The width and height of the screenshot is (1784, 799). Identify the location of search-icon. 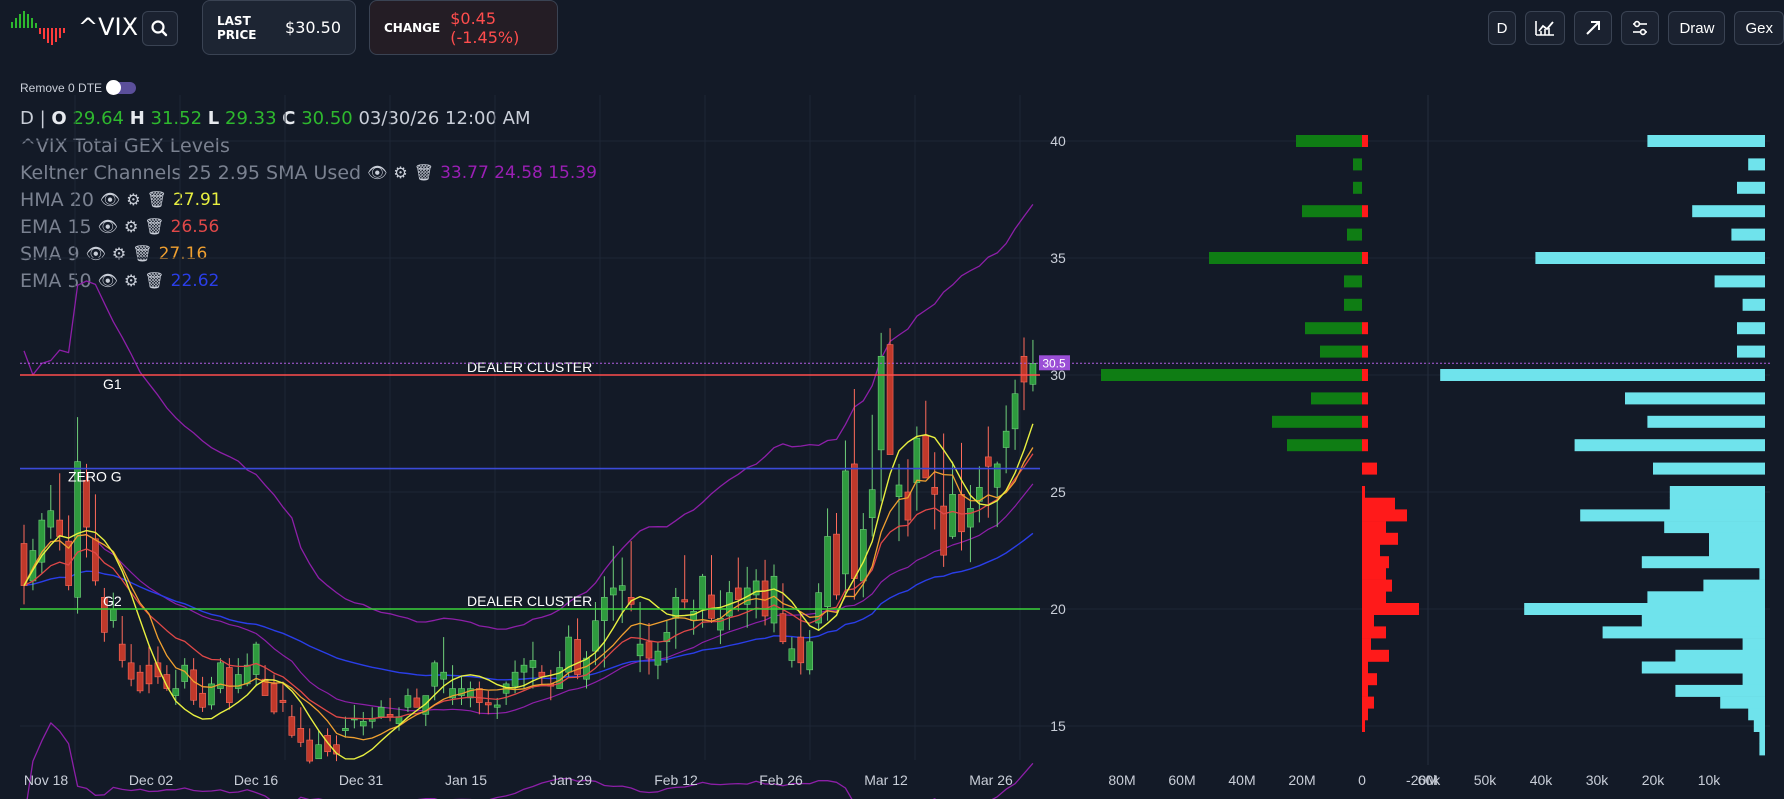
(159, 28).